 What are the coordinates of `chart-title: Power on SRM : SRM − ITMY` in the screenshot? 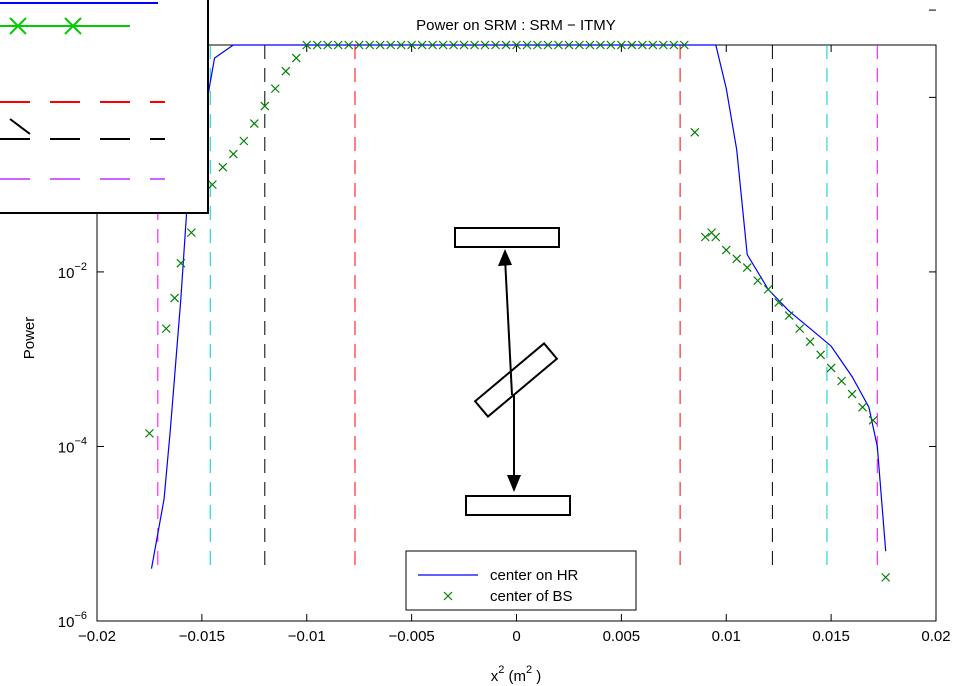 It's located at (516, 25).